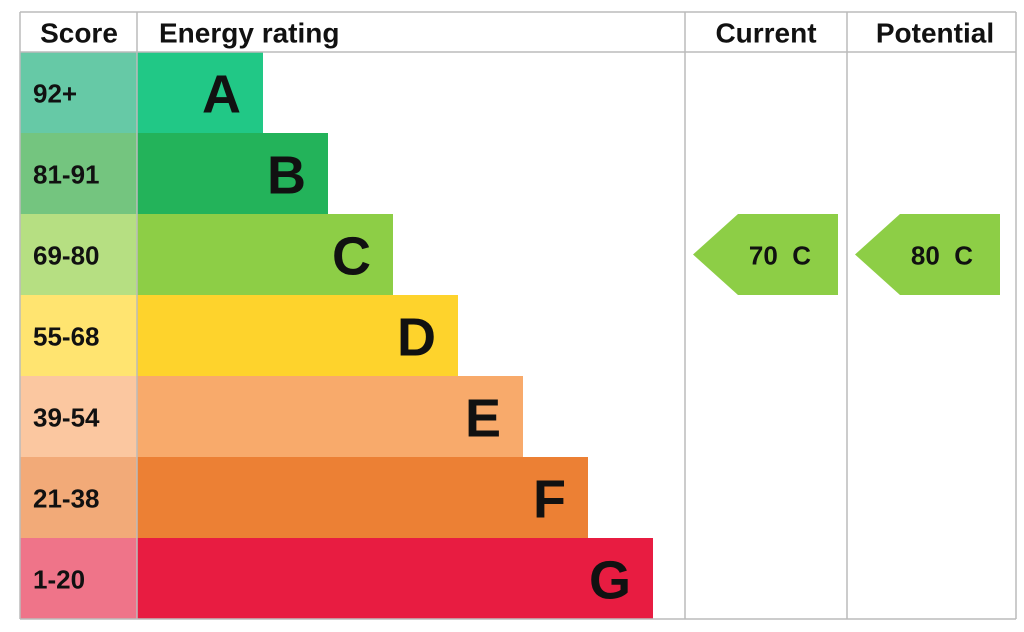  I want to click on score-label: 1-20, so click(59, 580).